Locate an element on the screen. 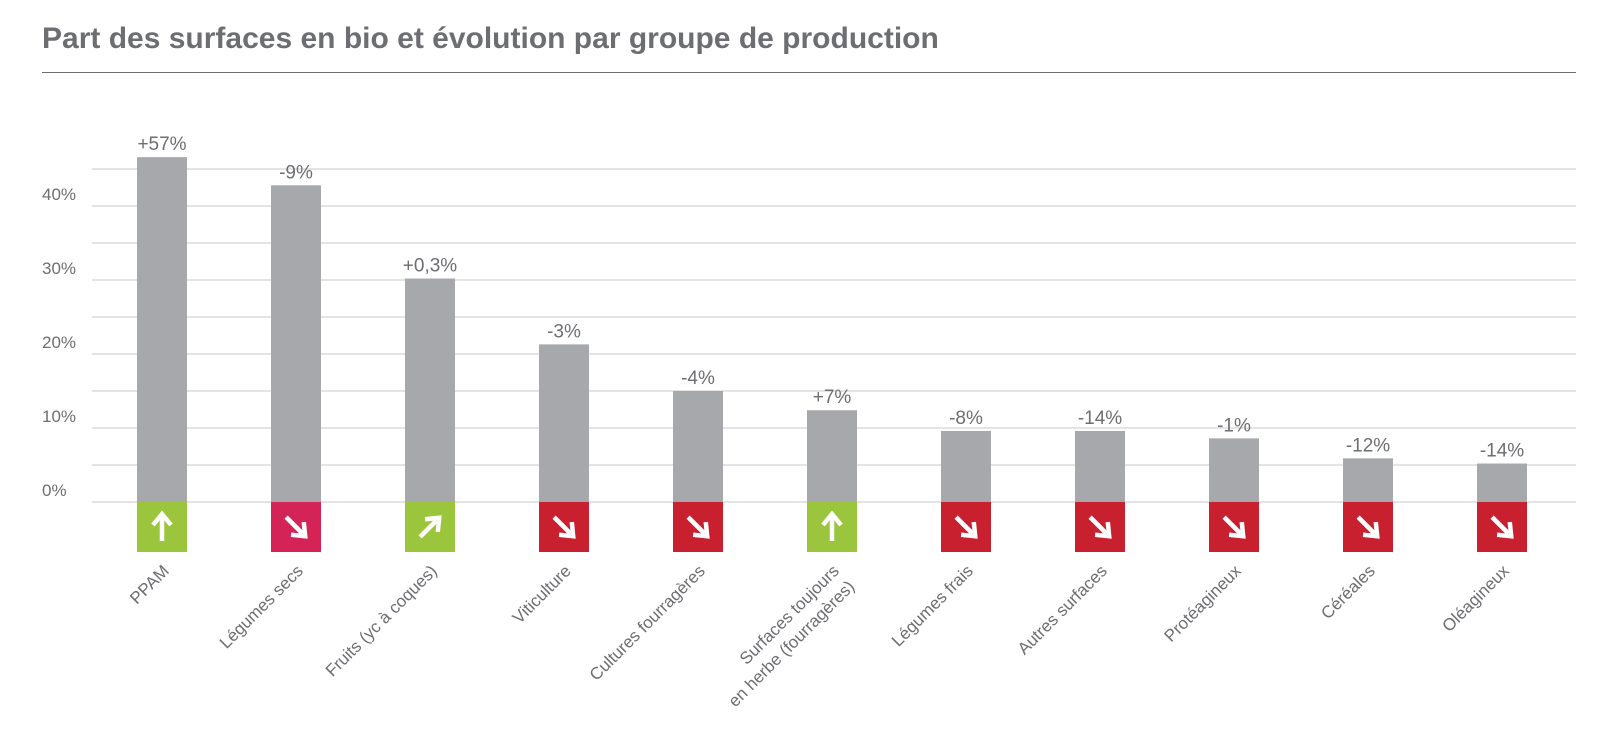  x-tick-label: Oléagineux is located at coordinates (1476, 598).